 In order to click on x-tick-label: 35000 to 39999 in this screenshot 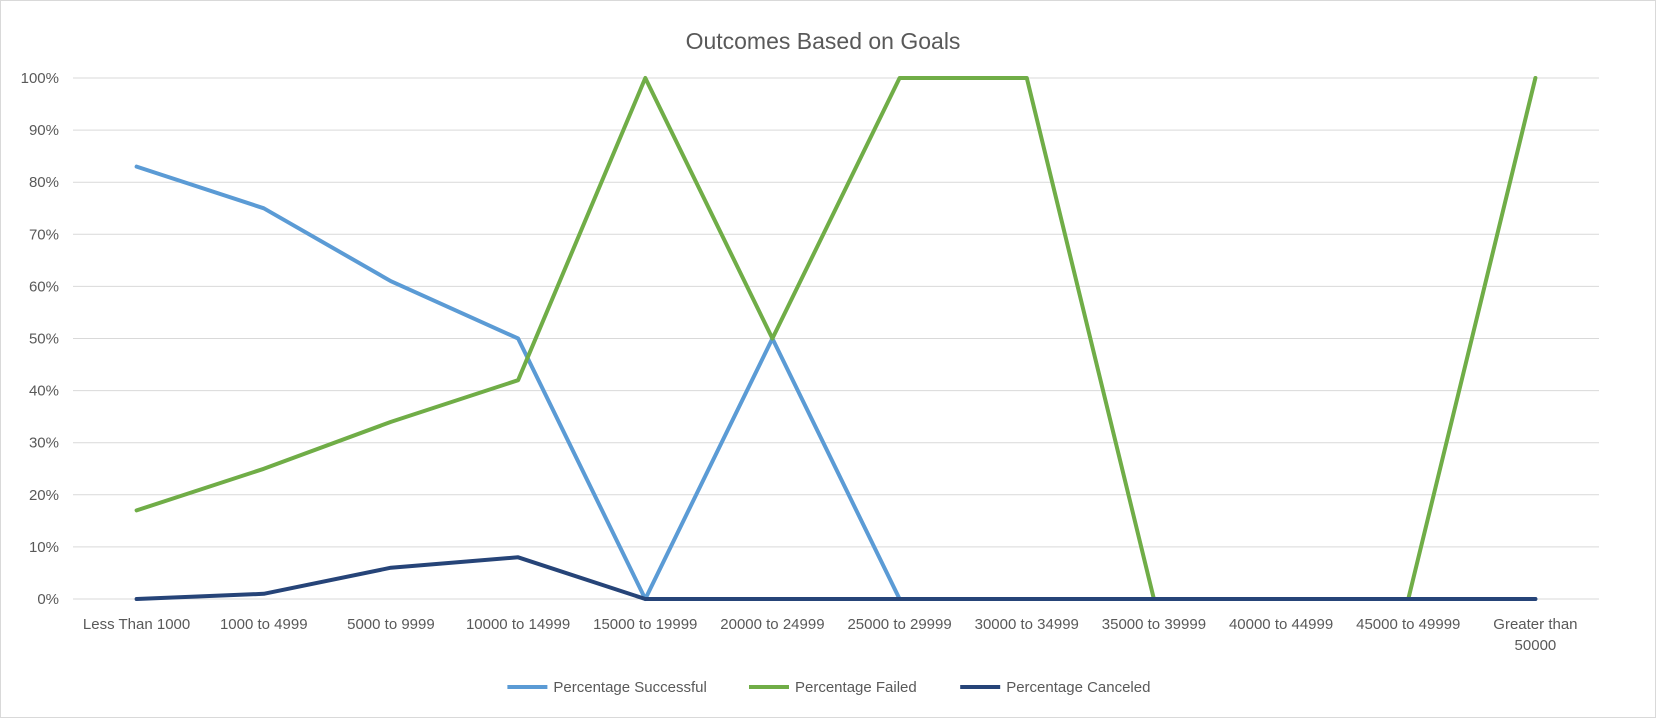, I will do `click(1154, 624)`.